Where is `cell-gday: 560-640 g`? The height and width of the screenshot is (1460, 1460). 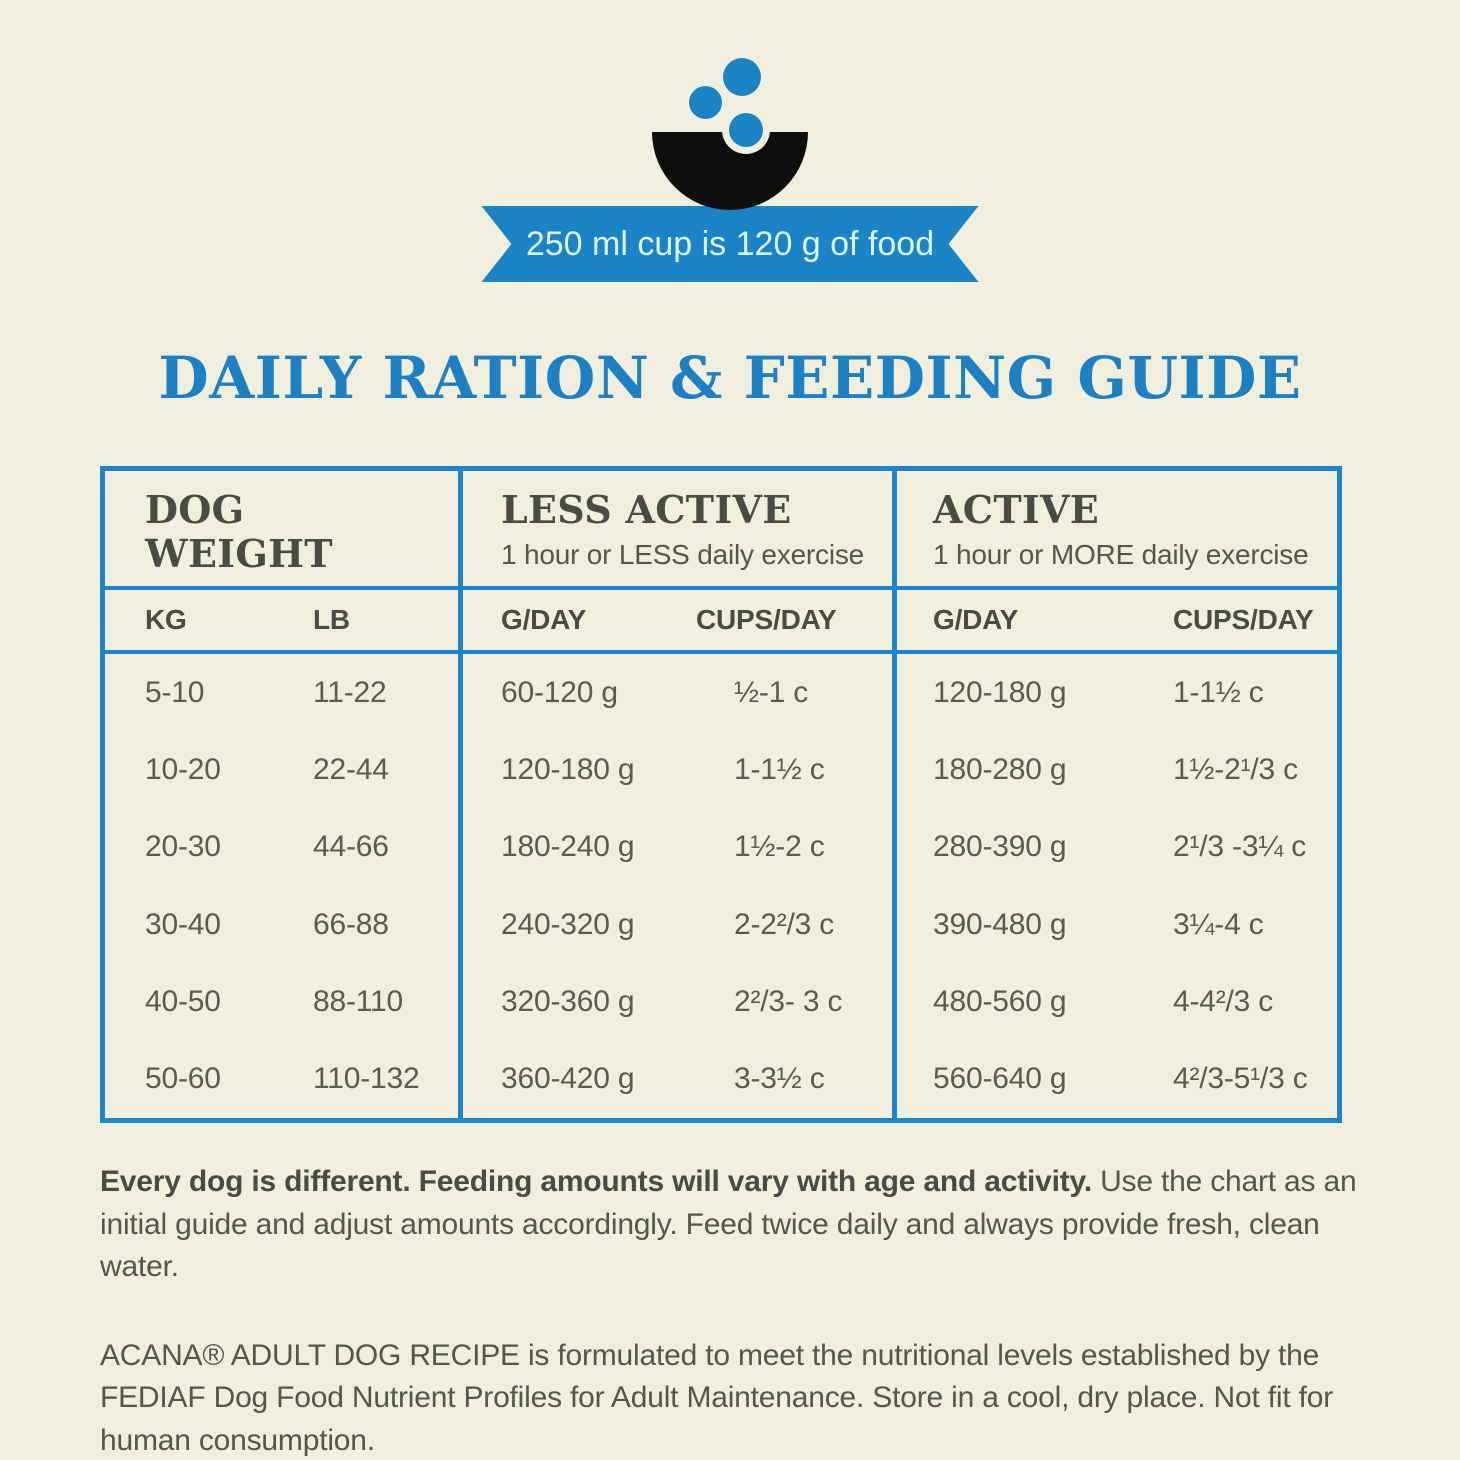
cell-gday: 560-640 g is located at coordinates (1000, 1079).